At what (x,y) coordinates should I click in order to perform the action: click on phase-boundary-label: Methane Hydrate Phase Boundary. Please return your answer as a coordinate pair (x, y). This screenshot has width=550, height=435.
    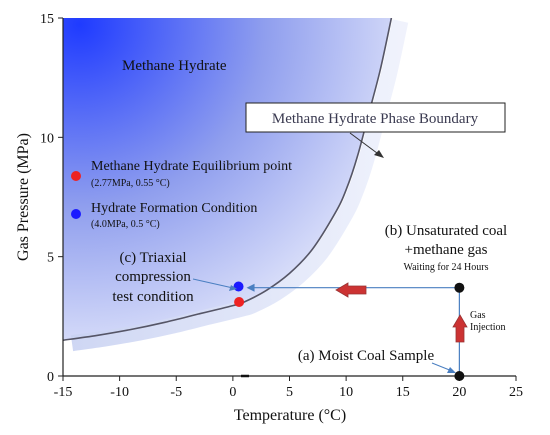
    Looking at the image, I should click on (375, 119).